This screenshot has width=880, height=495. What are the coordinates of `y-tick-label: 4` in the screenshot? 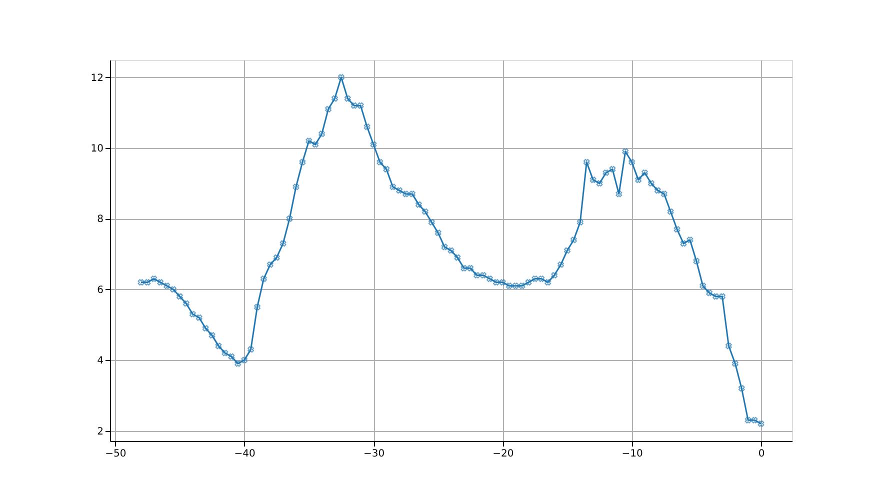 It's located at (100, 361).